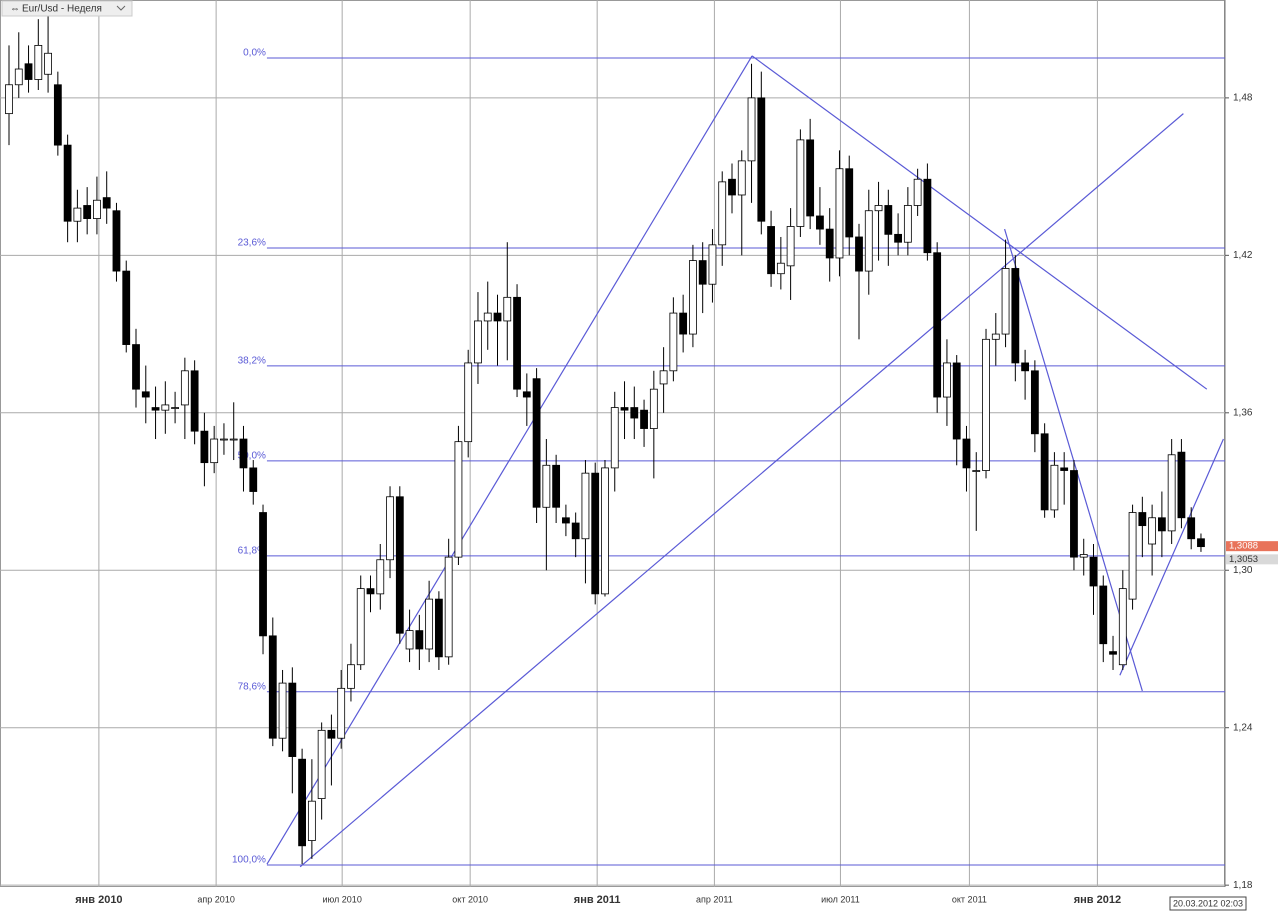  I want to click on x-tick-label: янв 2010, so click(98, 900).